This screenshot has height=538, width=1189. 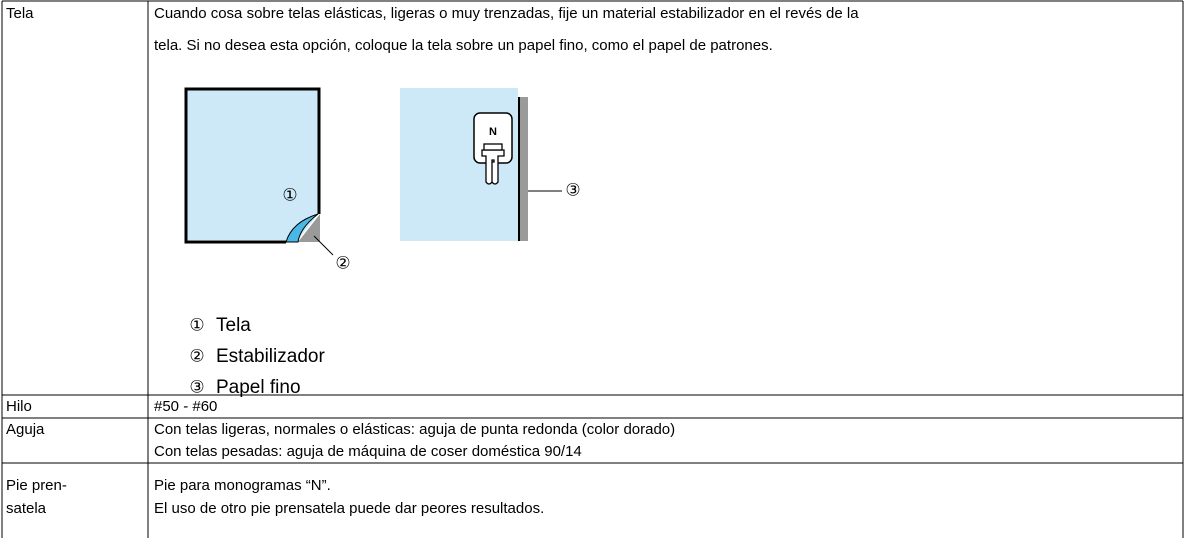 I want to click on legend-label: Papel fino, so click(x=258, y=387).